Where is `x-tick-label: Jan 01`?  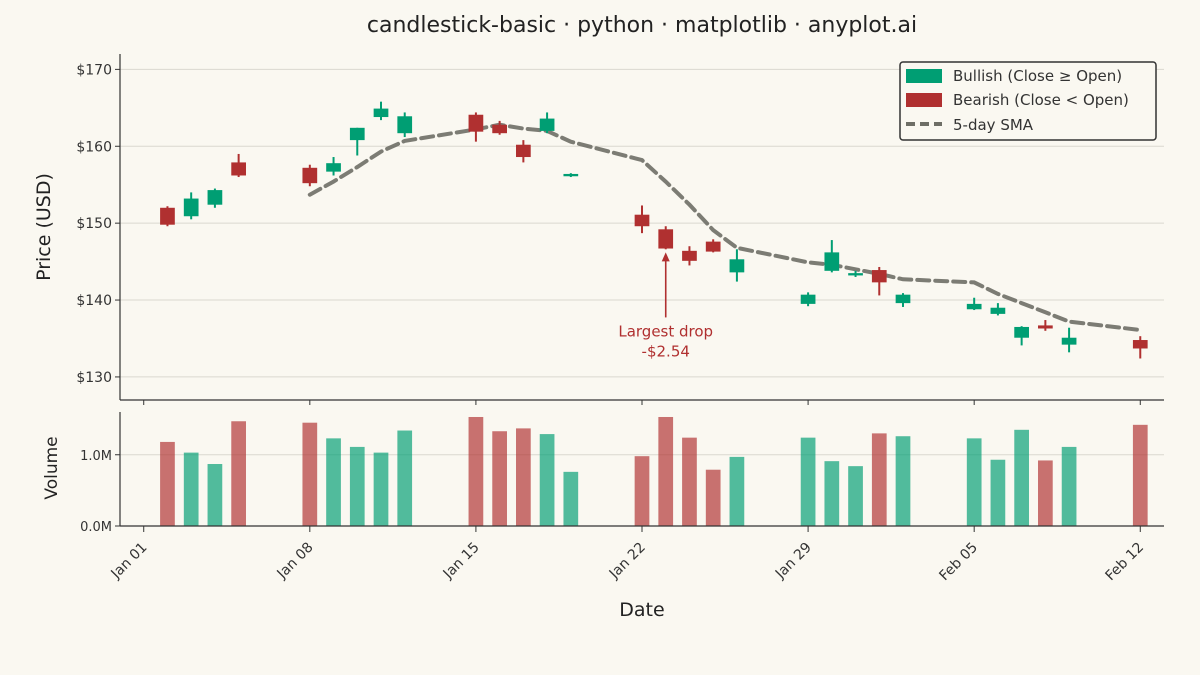 x-tick-label: Jan 01 is located at coordinates (129, 561).